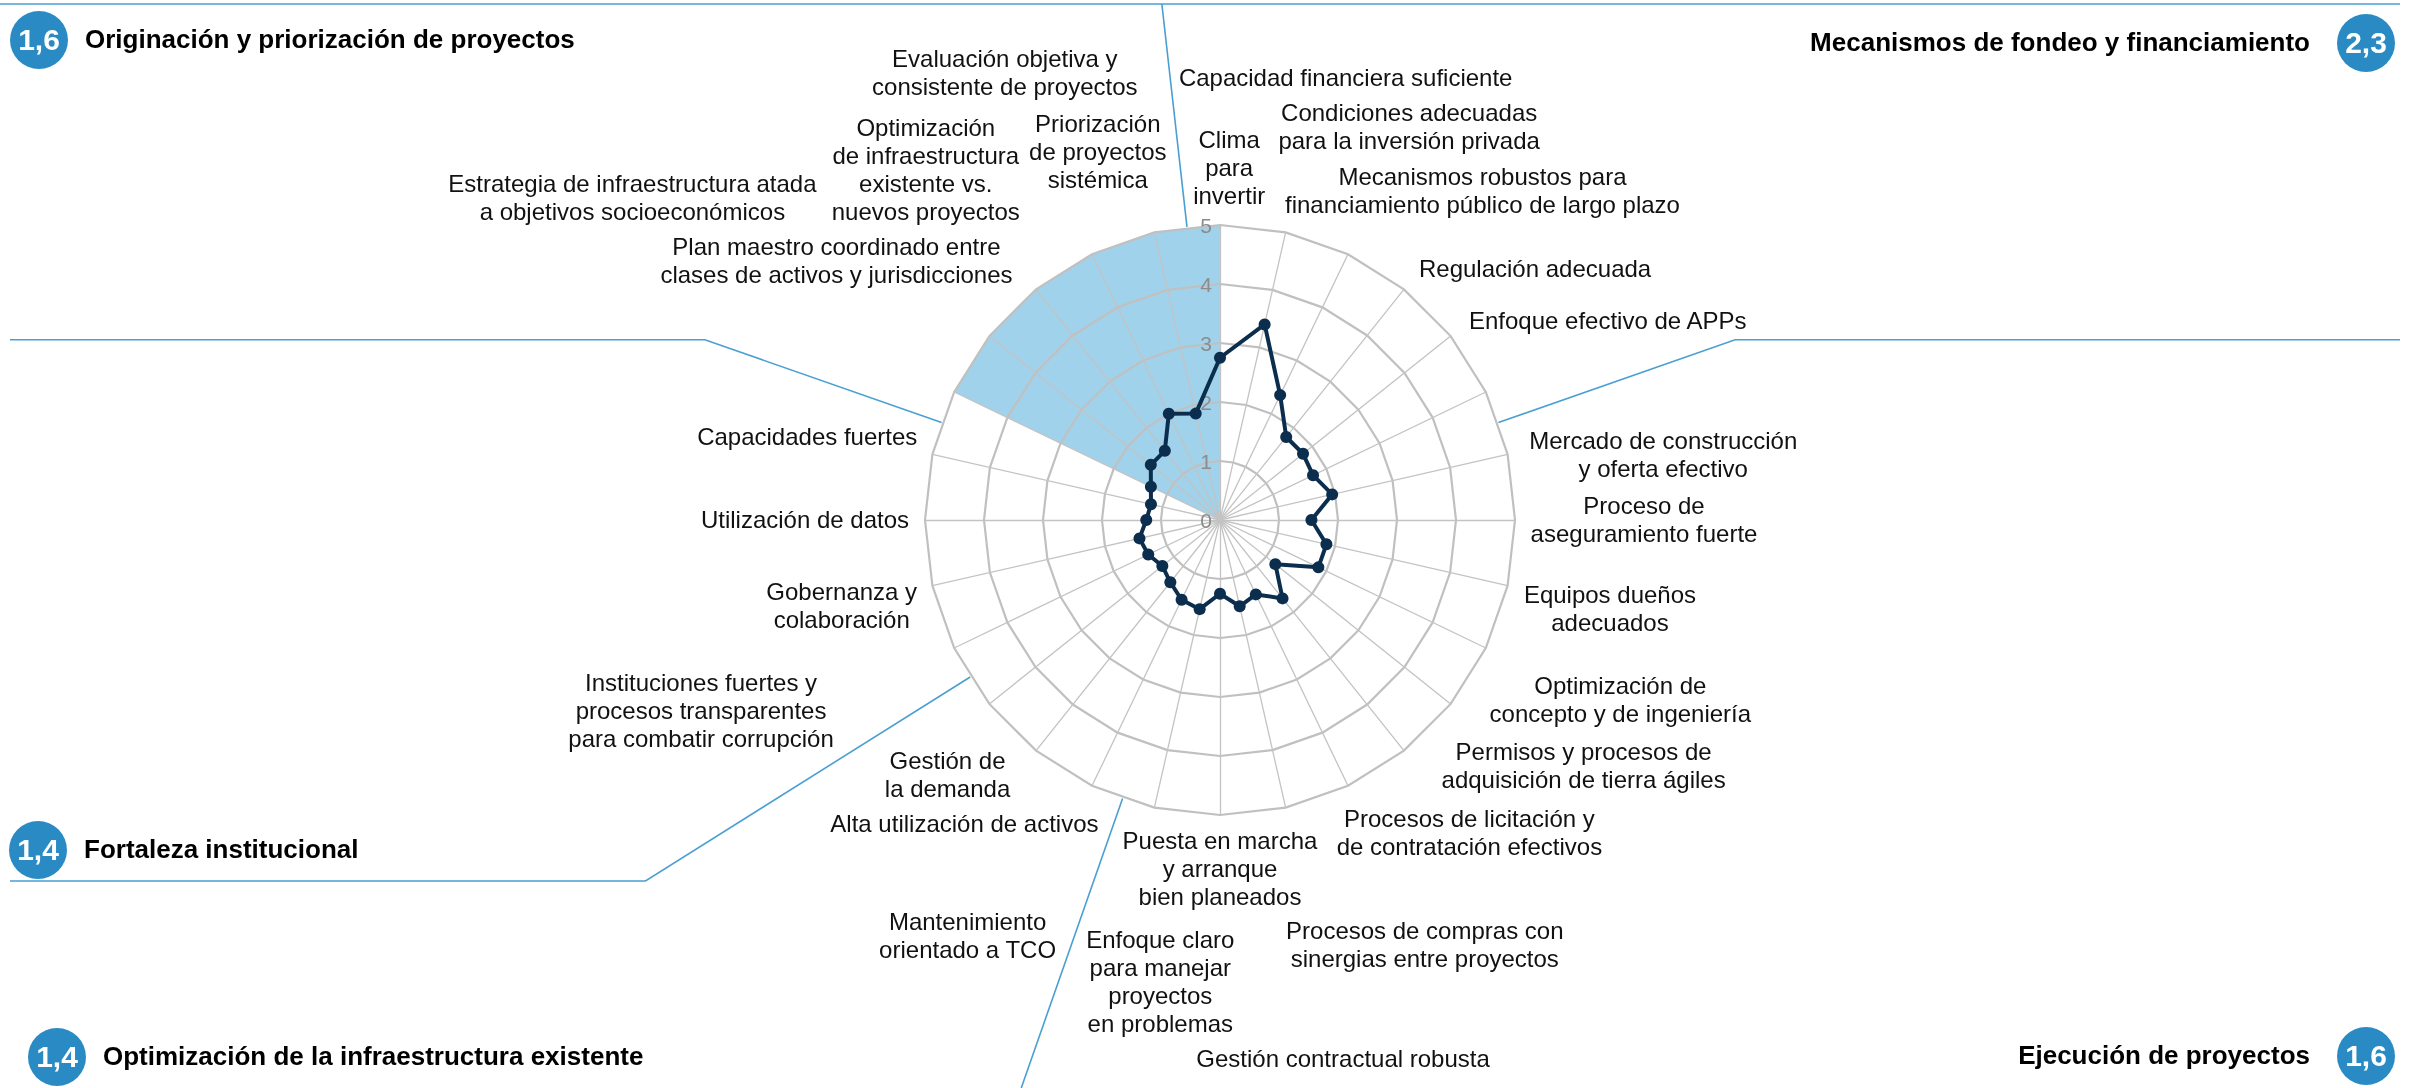  Describe the element at coordinates (842, 606) in the screenshot. I see `spoke-label: Gobernanza y colaboración` at that location.